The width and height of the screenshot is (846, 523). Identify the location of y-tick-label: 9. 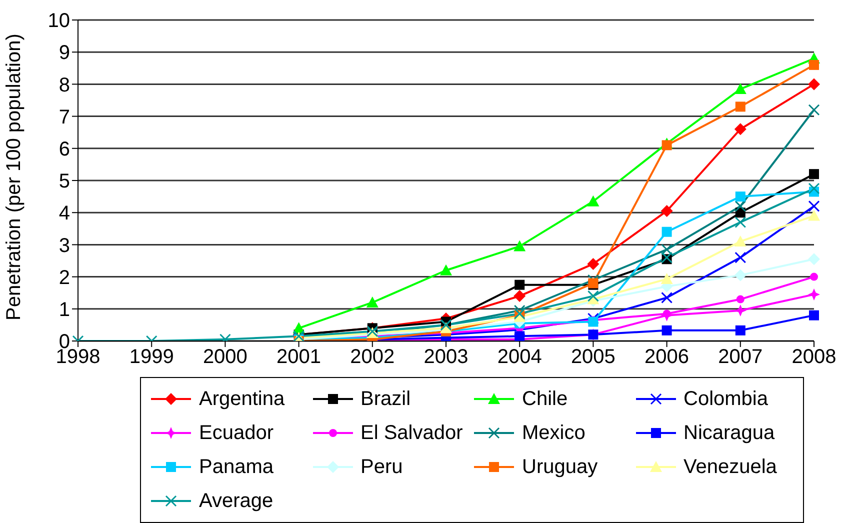
(64, 53).